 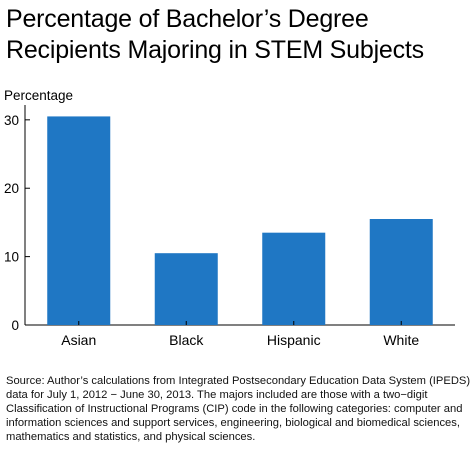 What do you see at coordinates (401, 340) in the screenshot?
I see `x-tick-label: White` at bounding box center [401, 340].